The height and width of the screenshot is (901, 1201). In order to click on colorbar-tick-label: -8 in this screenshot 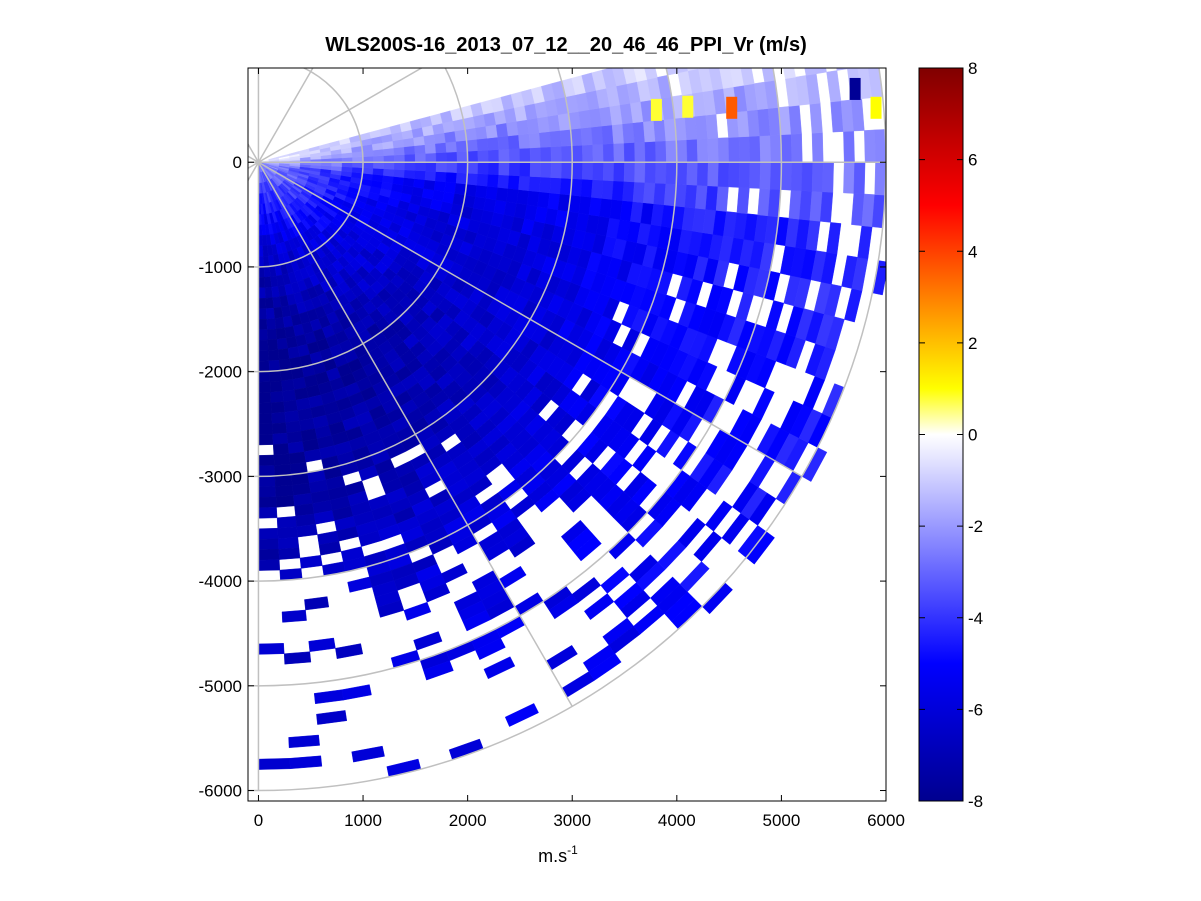, I will do `click(975, 801)`.